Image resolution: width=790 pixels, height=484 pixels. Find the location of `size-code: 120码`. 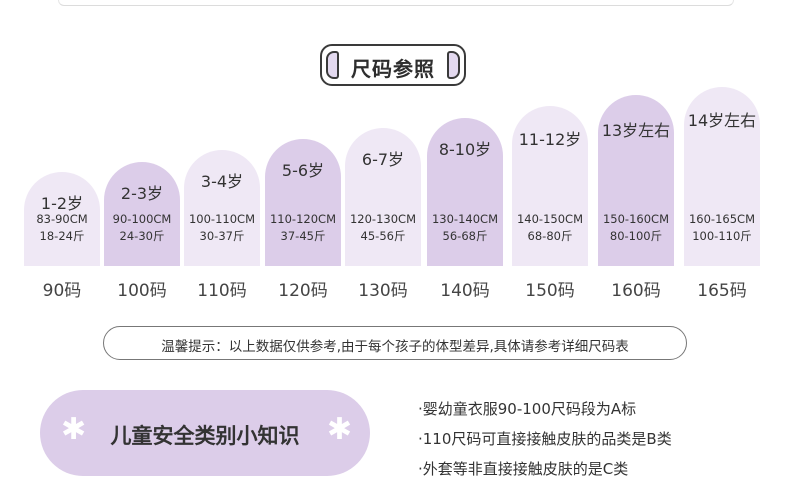

size-code: 120码 is located at coordinates (303, 291).